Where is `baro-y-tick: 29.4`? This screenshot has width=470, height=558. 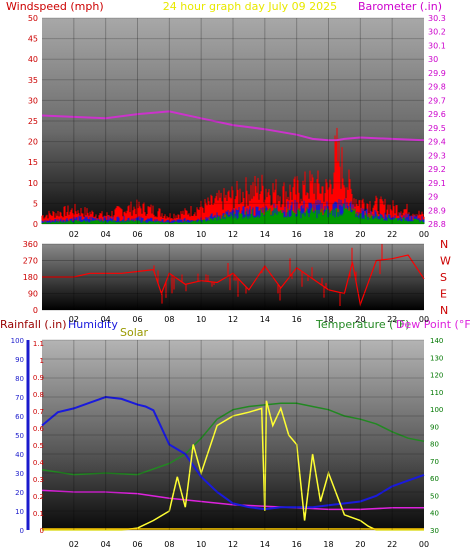
baro-y-tick: 29.4 is located at coordinates (437, 142).